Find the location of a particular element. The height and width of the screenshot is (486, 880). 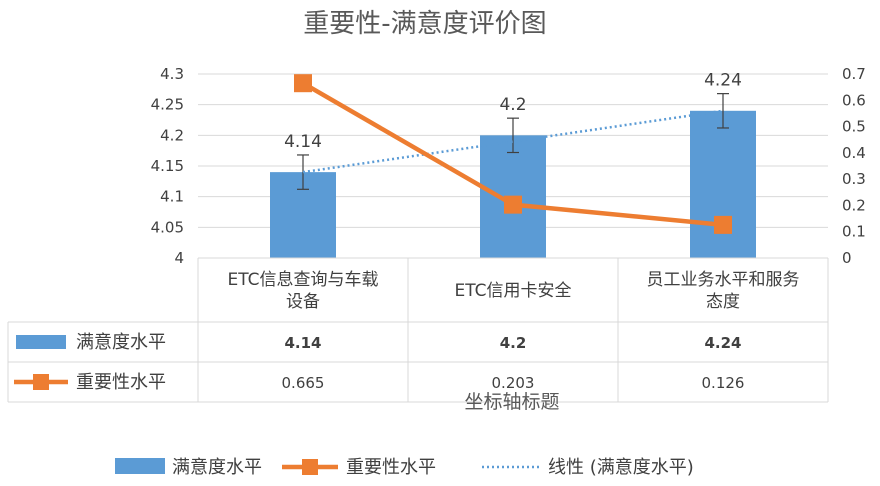

right-tick-label: 0.2 is located at coordinates (854, 205).